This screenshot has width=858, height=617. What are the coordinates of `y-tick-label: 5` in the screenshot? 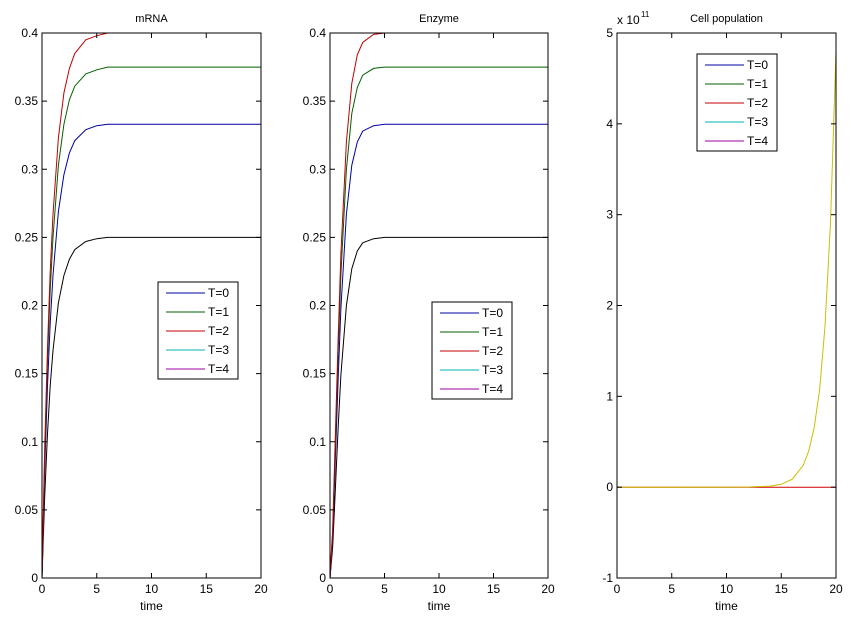 It's located at (609, 33).